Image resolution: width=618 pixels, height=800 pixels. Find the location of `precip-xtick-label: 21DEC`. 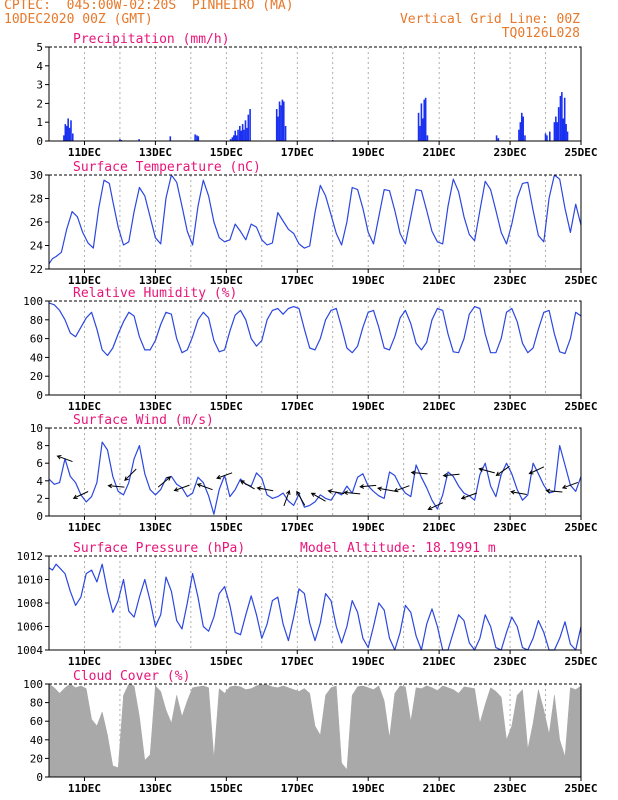

precip-xtick-label: 21DEC is located at coordinates (439, 152).